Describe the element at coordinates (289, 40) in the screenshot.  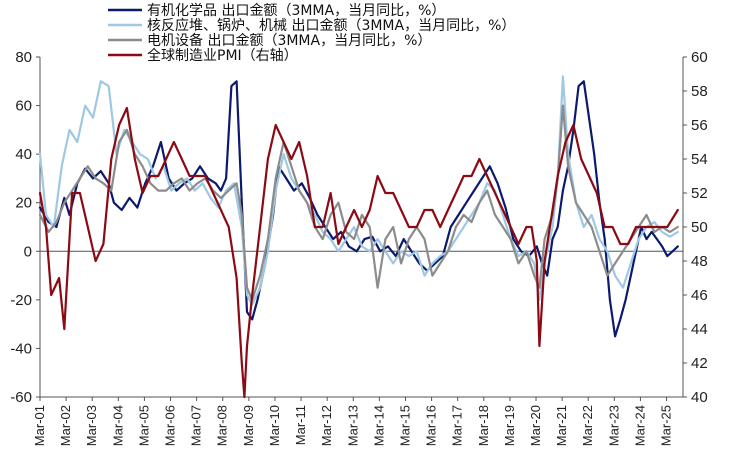
I see `legend-label-3: 电机设备 出口金额（3MMA，当月同比，%）` at that location.